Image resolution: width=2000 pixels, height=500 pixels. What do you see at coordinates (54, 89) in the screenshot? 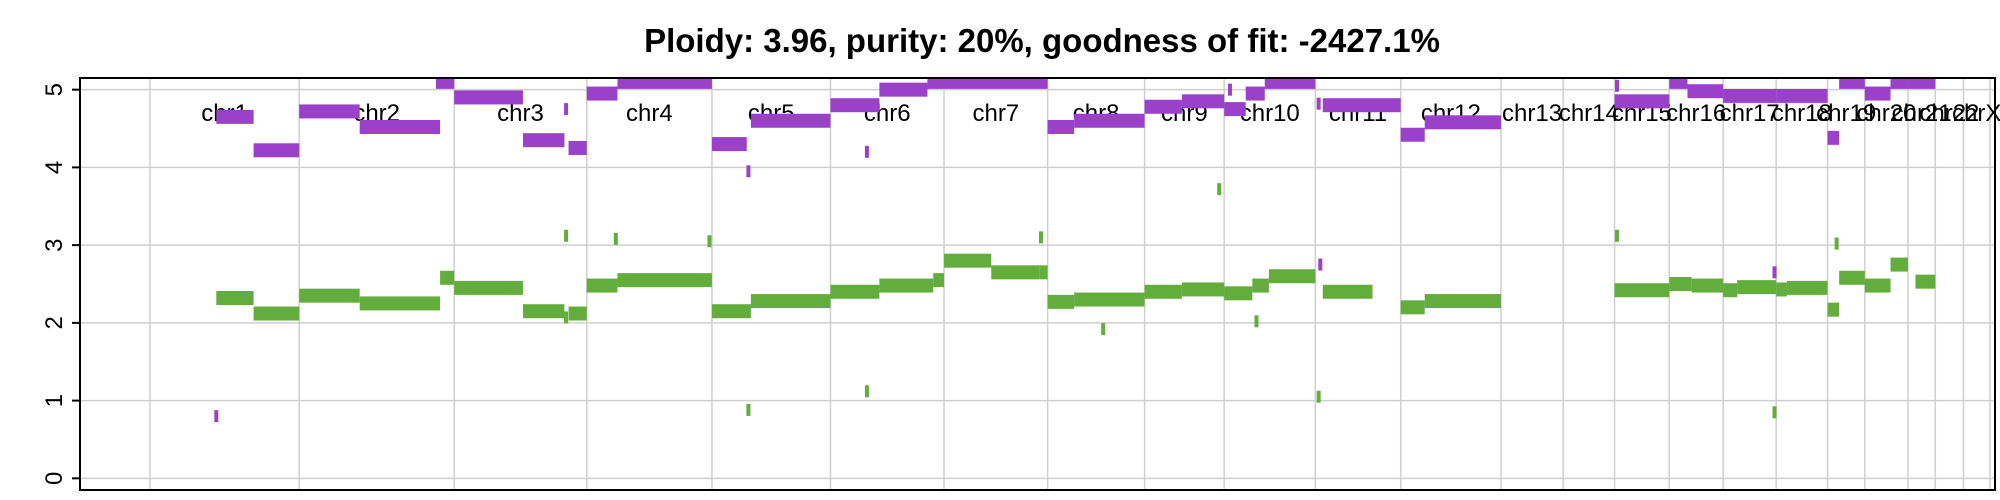
I see `y-tick-label: 5` at bounding box center [54, 89].